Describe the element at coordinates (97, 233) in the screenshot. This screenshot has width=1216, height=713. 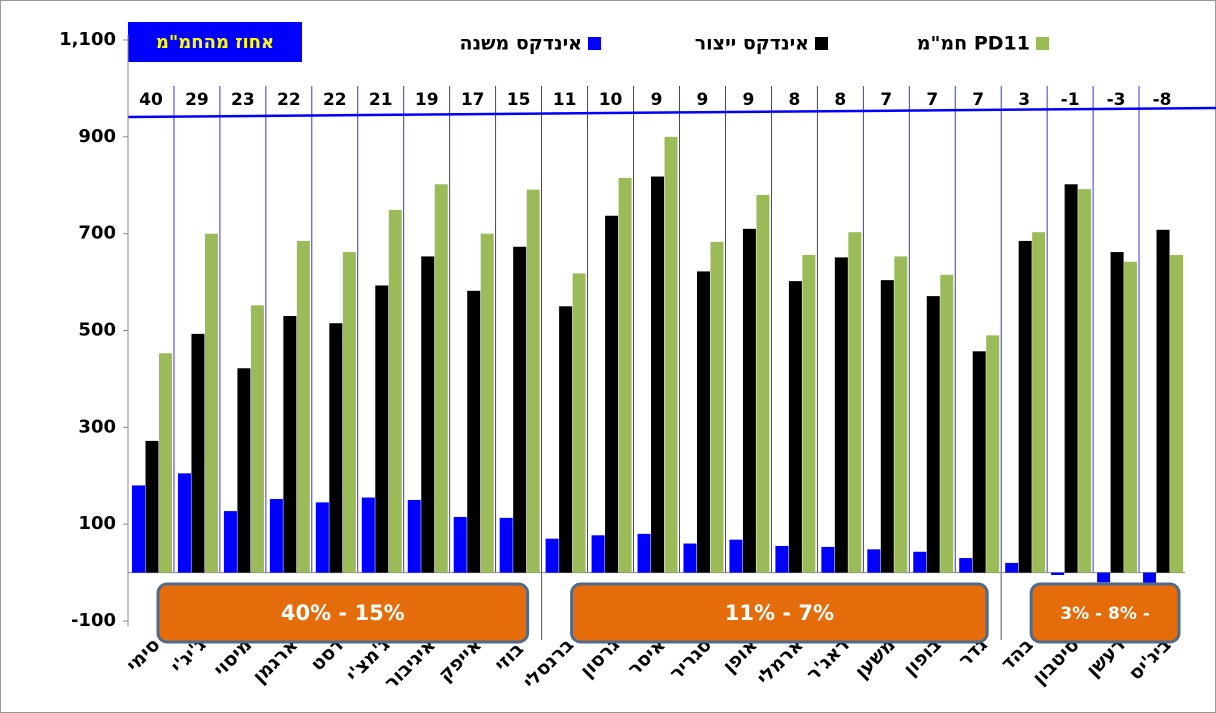
I see `y-tick-label: 700` at that location.